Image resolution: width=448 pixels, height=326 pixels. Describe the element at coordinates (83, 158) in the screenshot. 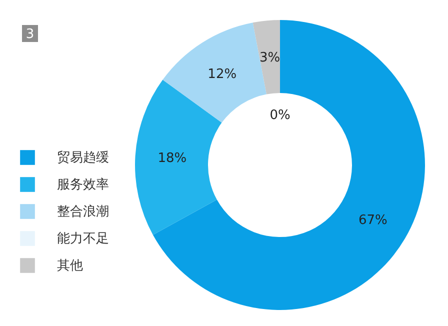

I see `legend-label: 贸易趋缓` at that location.